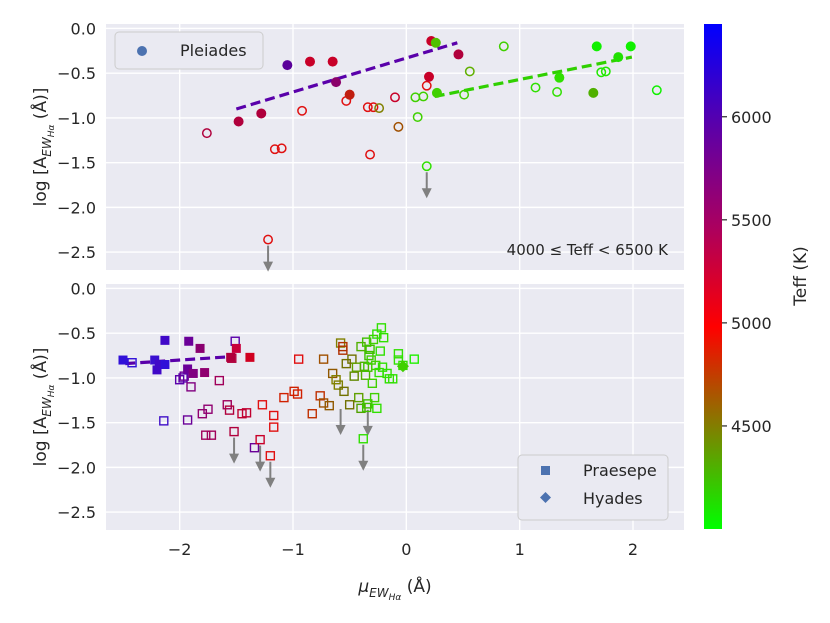 The height and width of the screenshot is (623, 830). Describe the element at coordinates (545, 497) in the screenshot. I see `legend-diamond-marker` at that location.